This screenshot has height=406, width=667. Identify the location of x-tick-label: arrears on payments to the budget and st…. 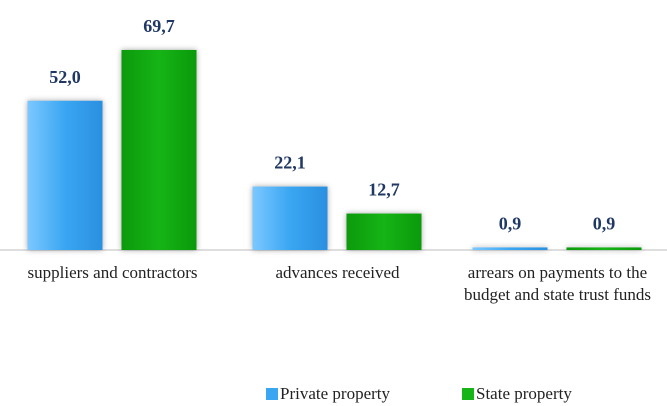
(557, 283).